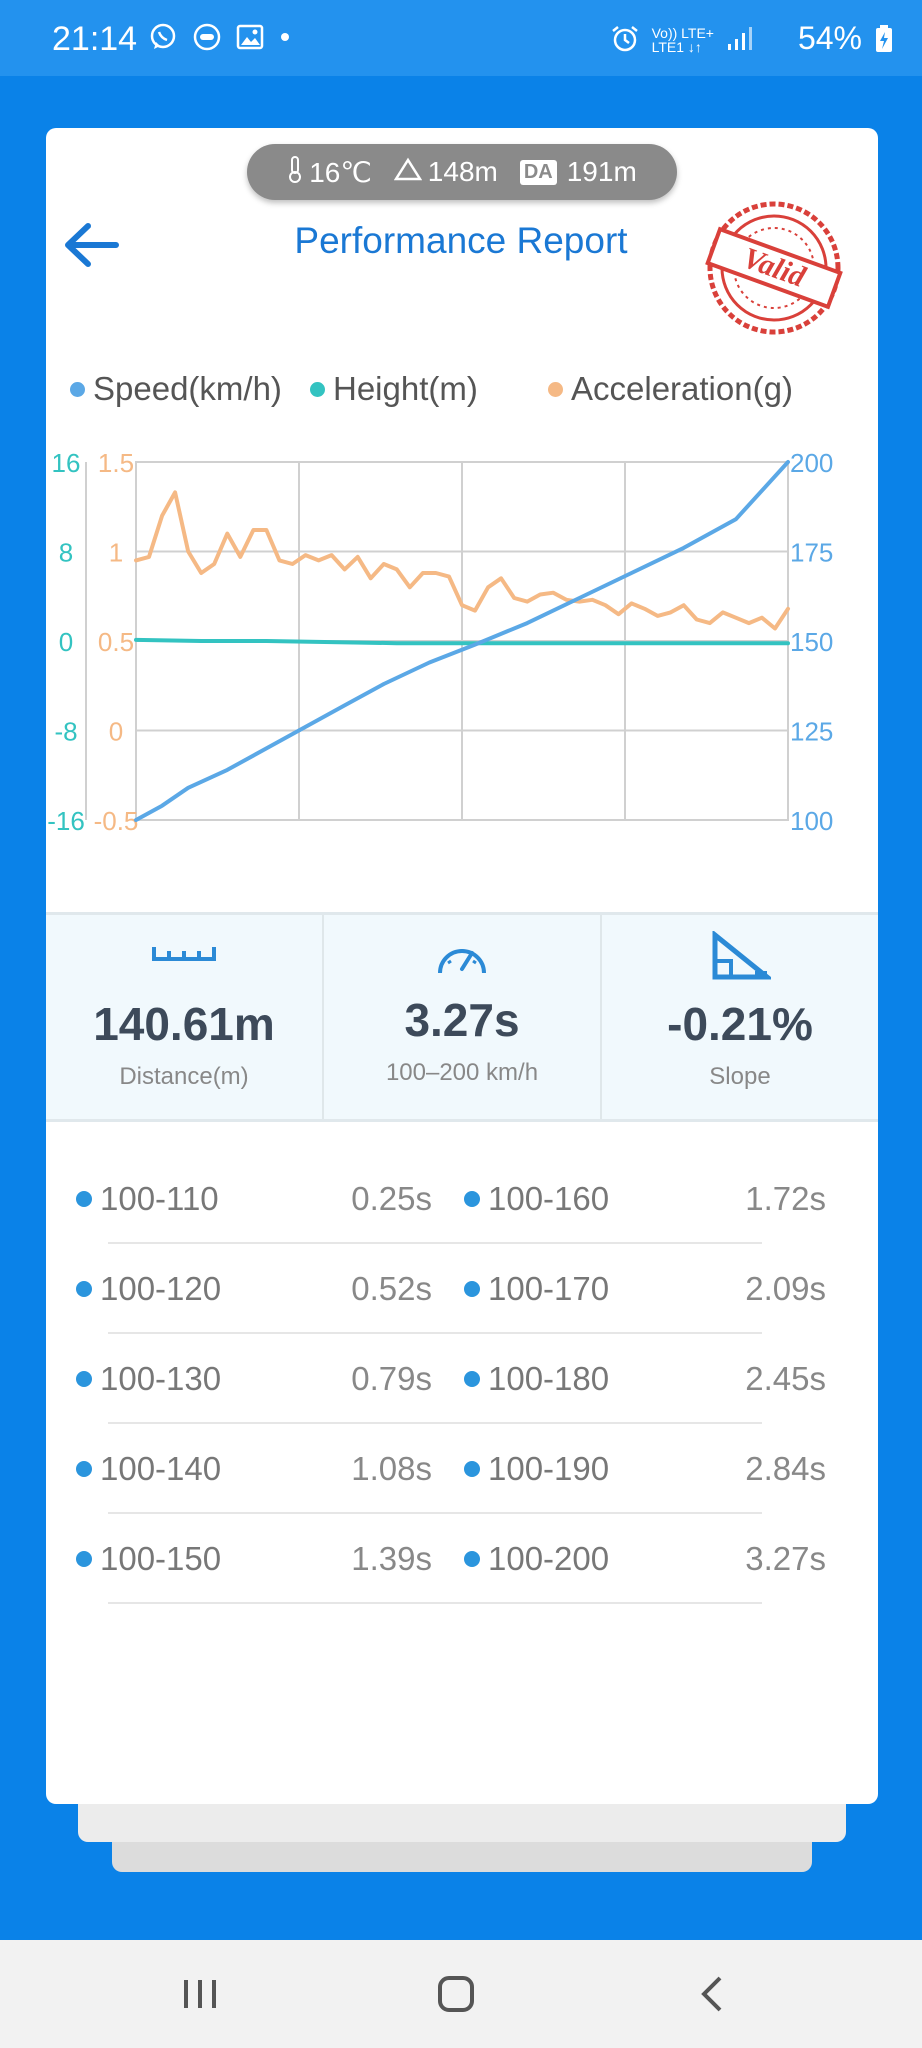  I want to click on split-right-range: 100-180, so click(536, 1379).